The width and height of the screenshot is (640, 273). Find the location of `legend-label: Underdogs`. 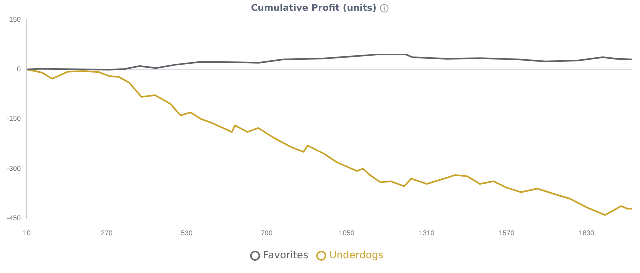

legend-label: Underdogs is located at coordinates (357, 256).